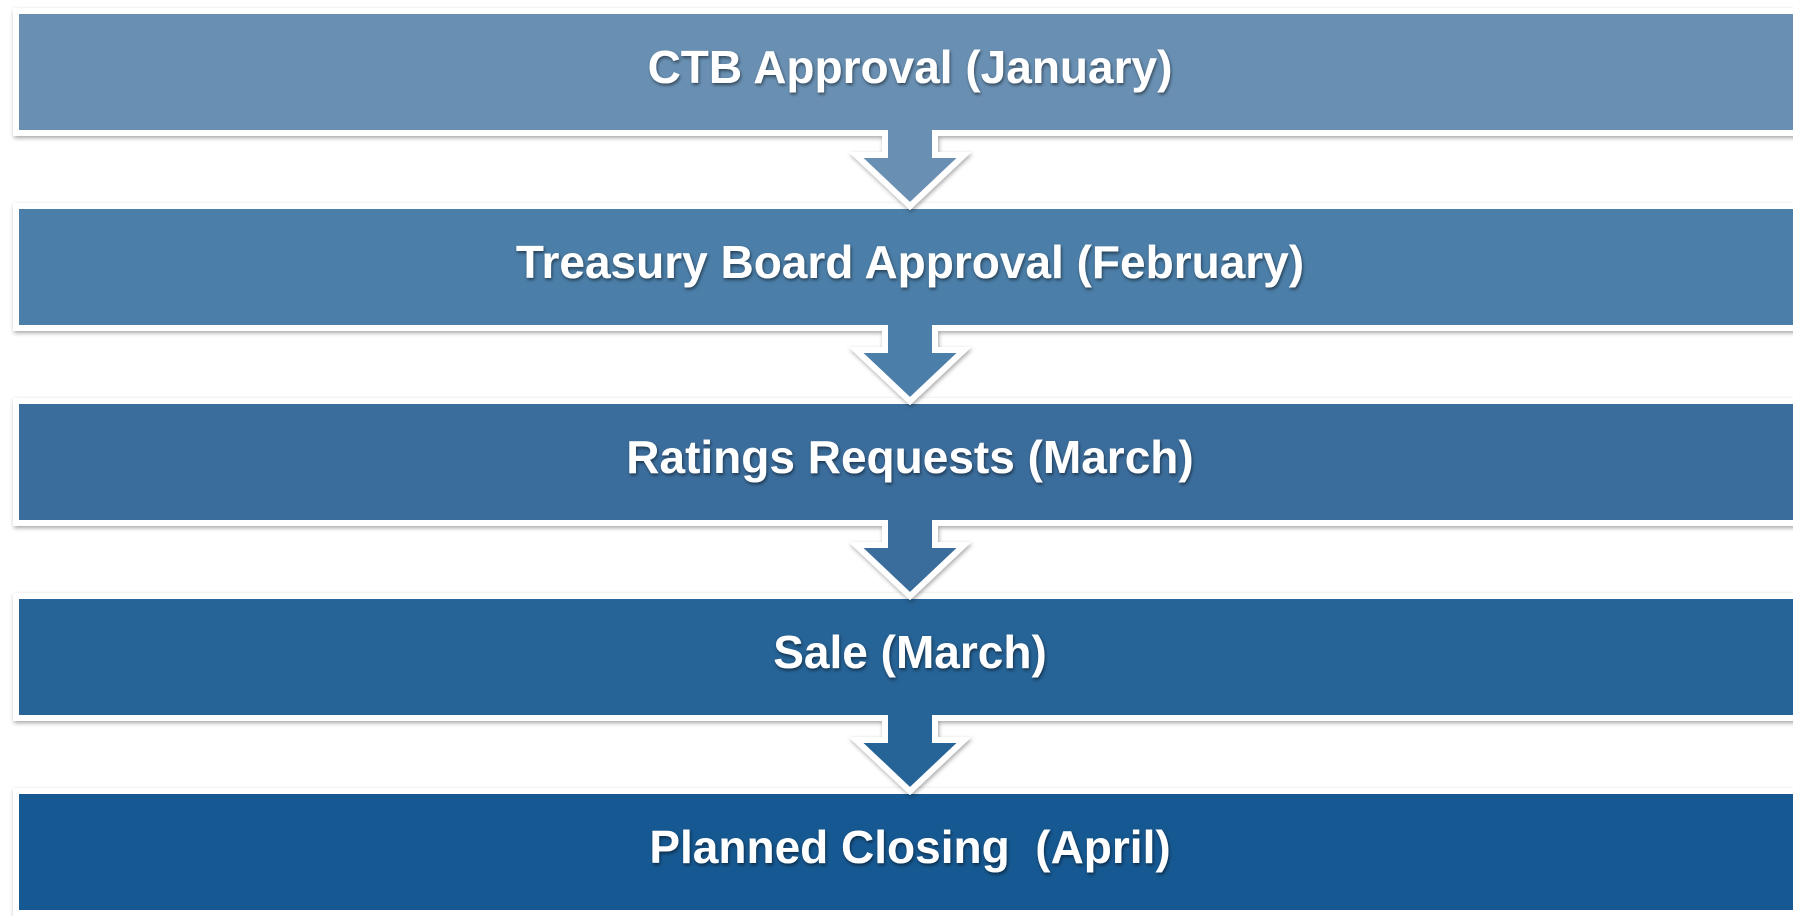 The image size is (1793, 916). I want to click on step-box, so click(903, 852).